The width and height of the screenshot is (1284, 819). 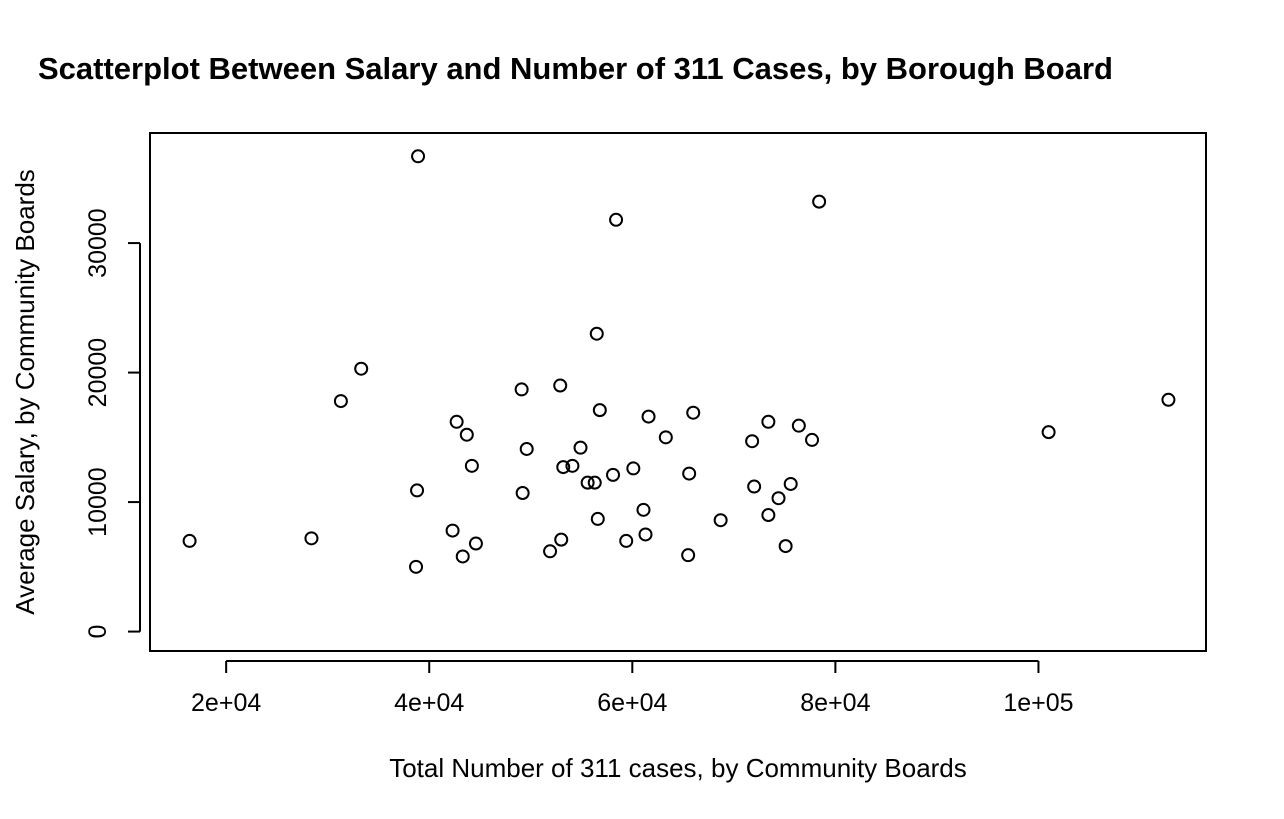 What do you see at coordinates (632, 688) in the screenshot?
I see `x-axis: 2e+04 4e+04 6e+04 8e+04 1e+05` at bounding box center [632, 688].